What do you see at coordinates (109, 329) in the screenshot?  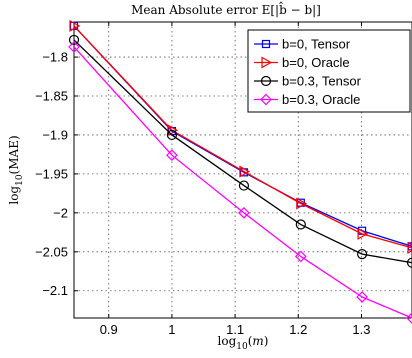 I see `x-tick-label: 0.9` at bounding box center [109, 329].